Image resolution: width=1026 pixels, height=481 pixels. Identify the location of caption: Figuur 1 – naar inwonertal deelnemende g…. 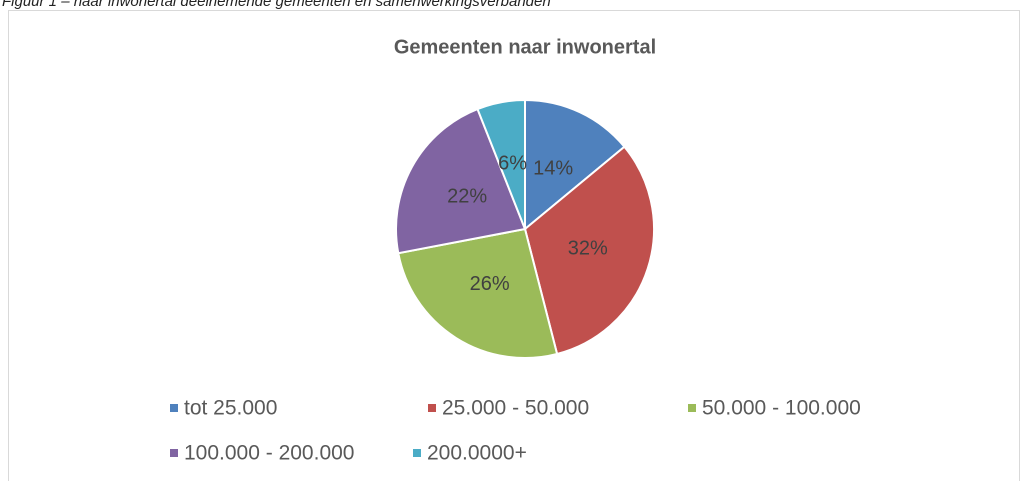
(276, 5).